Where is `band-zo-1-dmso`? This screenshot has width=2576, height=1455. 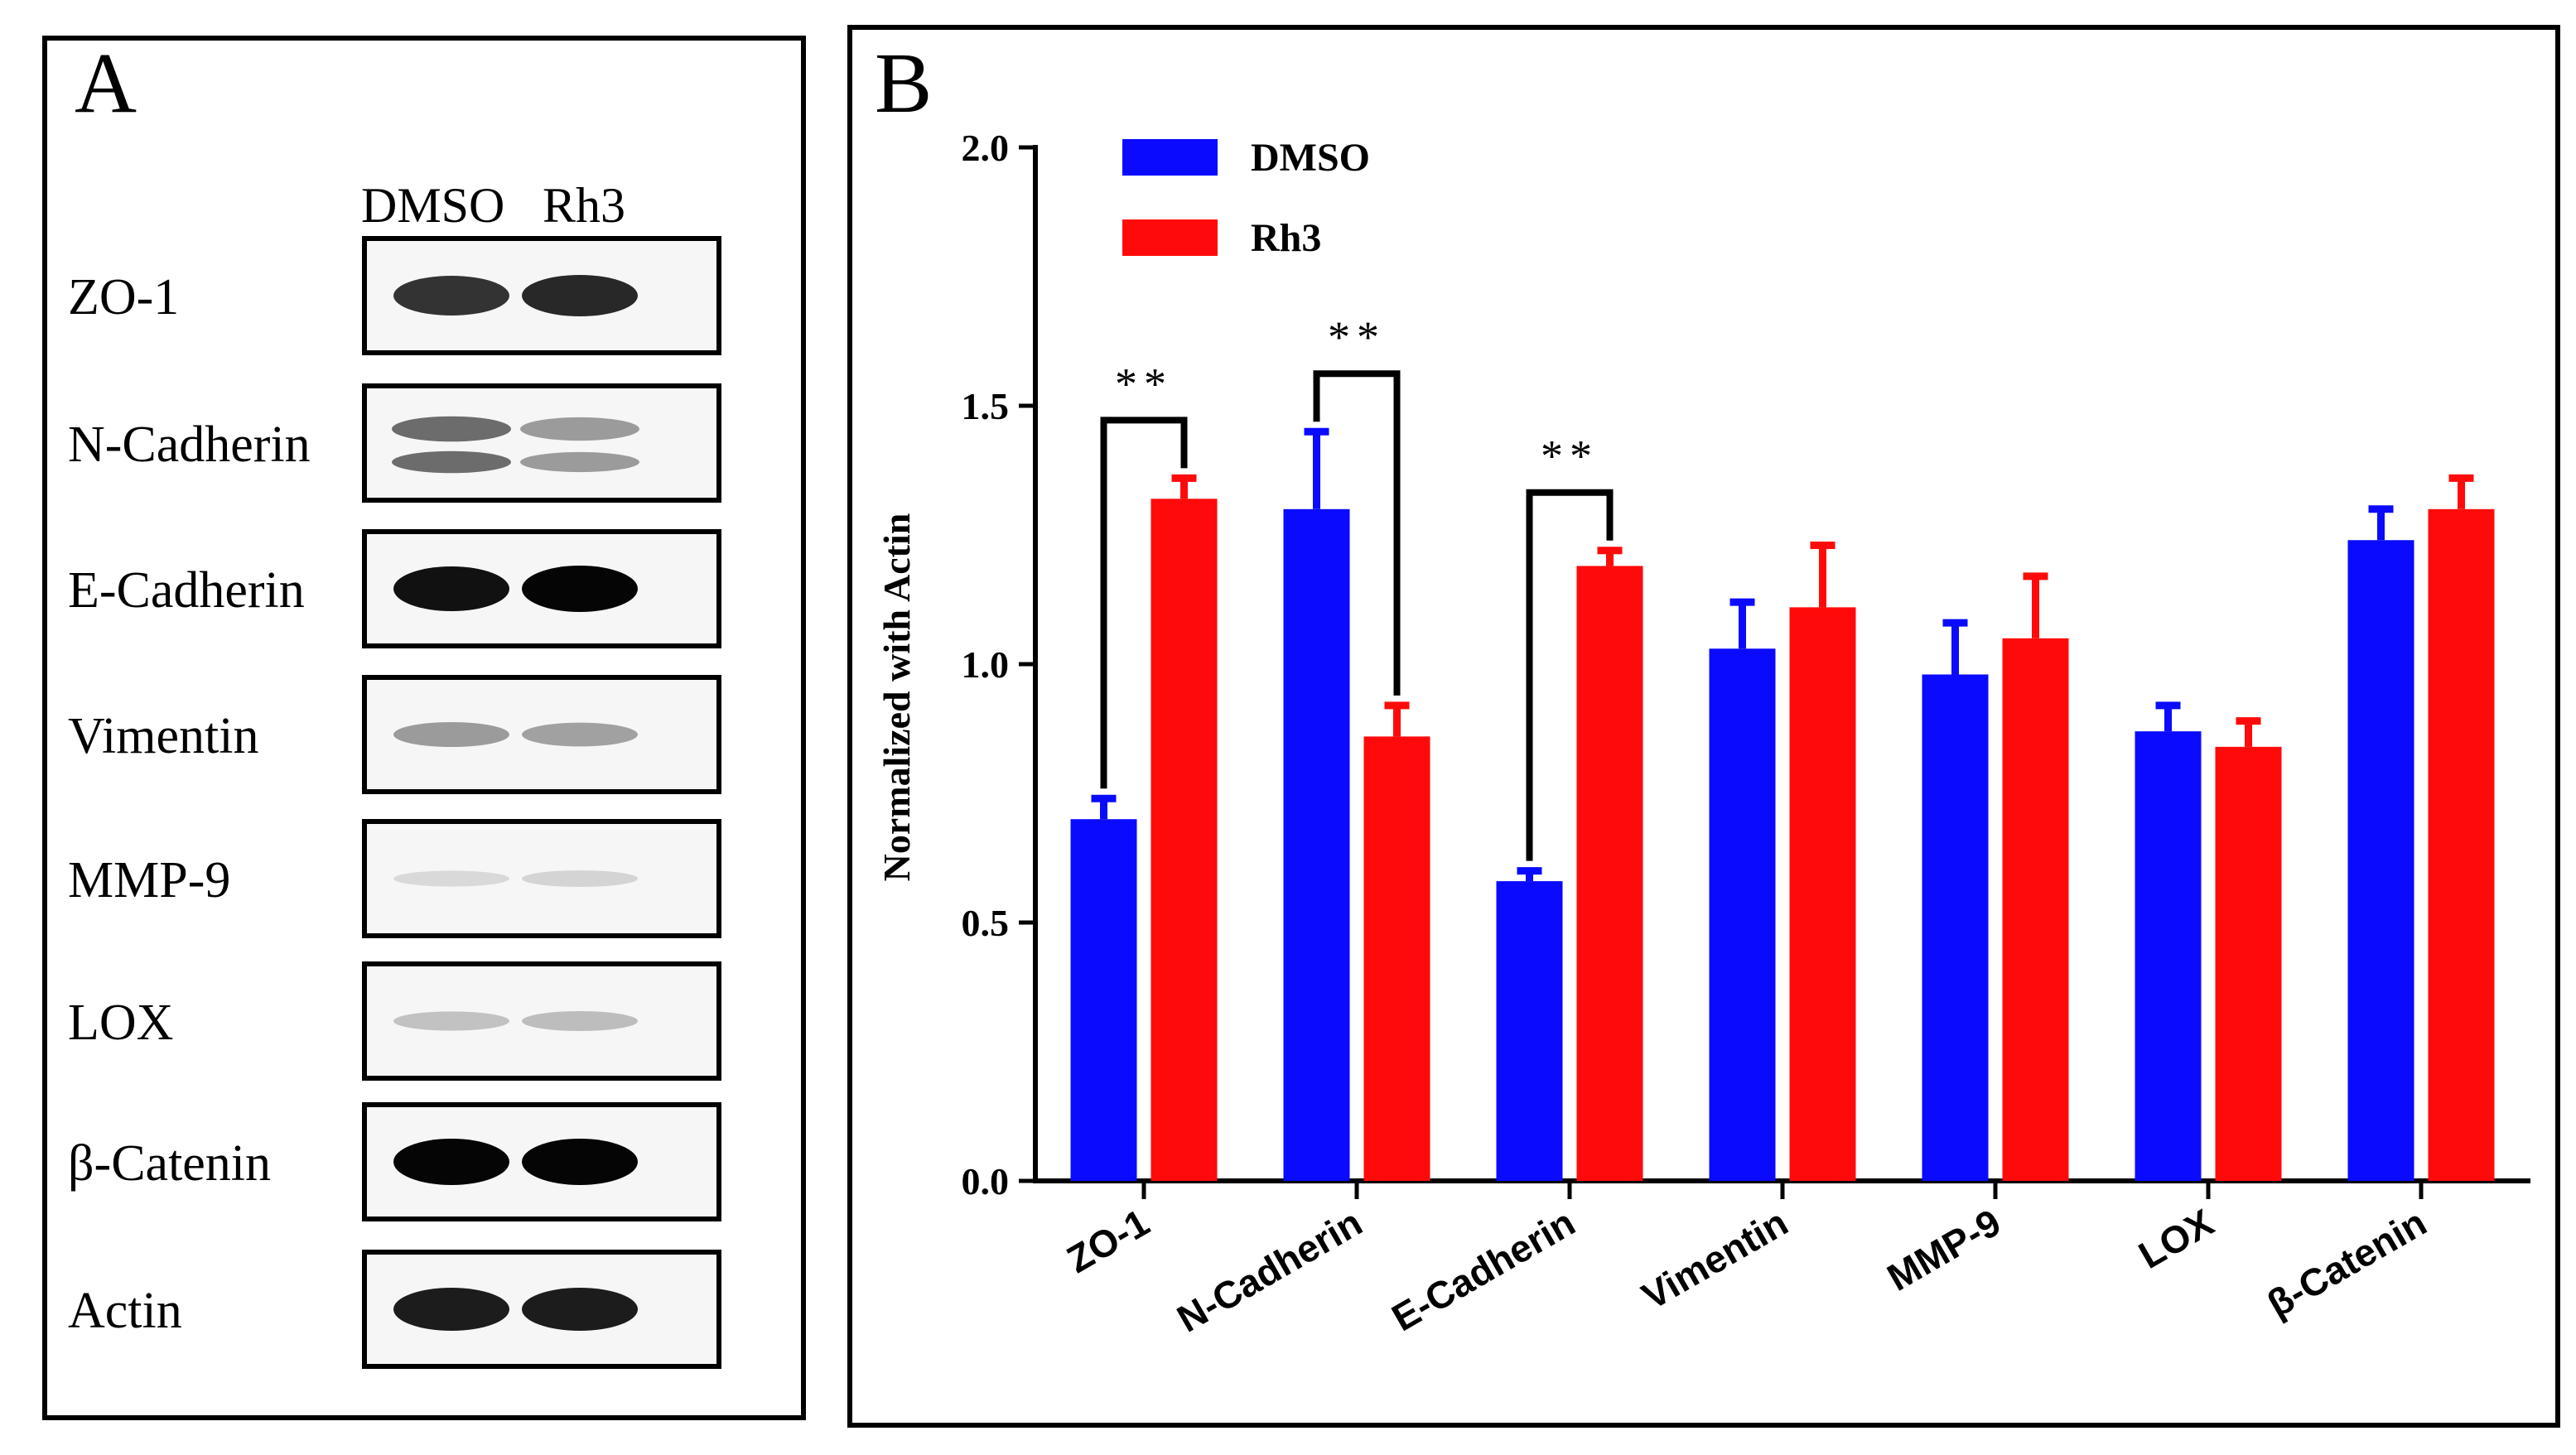
band-zo-1-dmso is located at coordinates (451, 296).